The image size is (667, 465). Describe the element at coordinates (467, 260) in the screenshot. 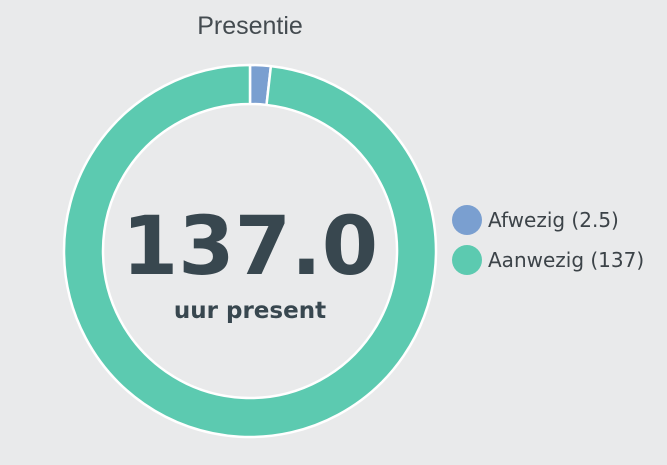

I see `legend-swatch-aanwezig` at that location.